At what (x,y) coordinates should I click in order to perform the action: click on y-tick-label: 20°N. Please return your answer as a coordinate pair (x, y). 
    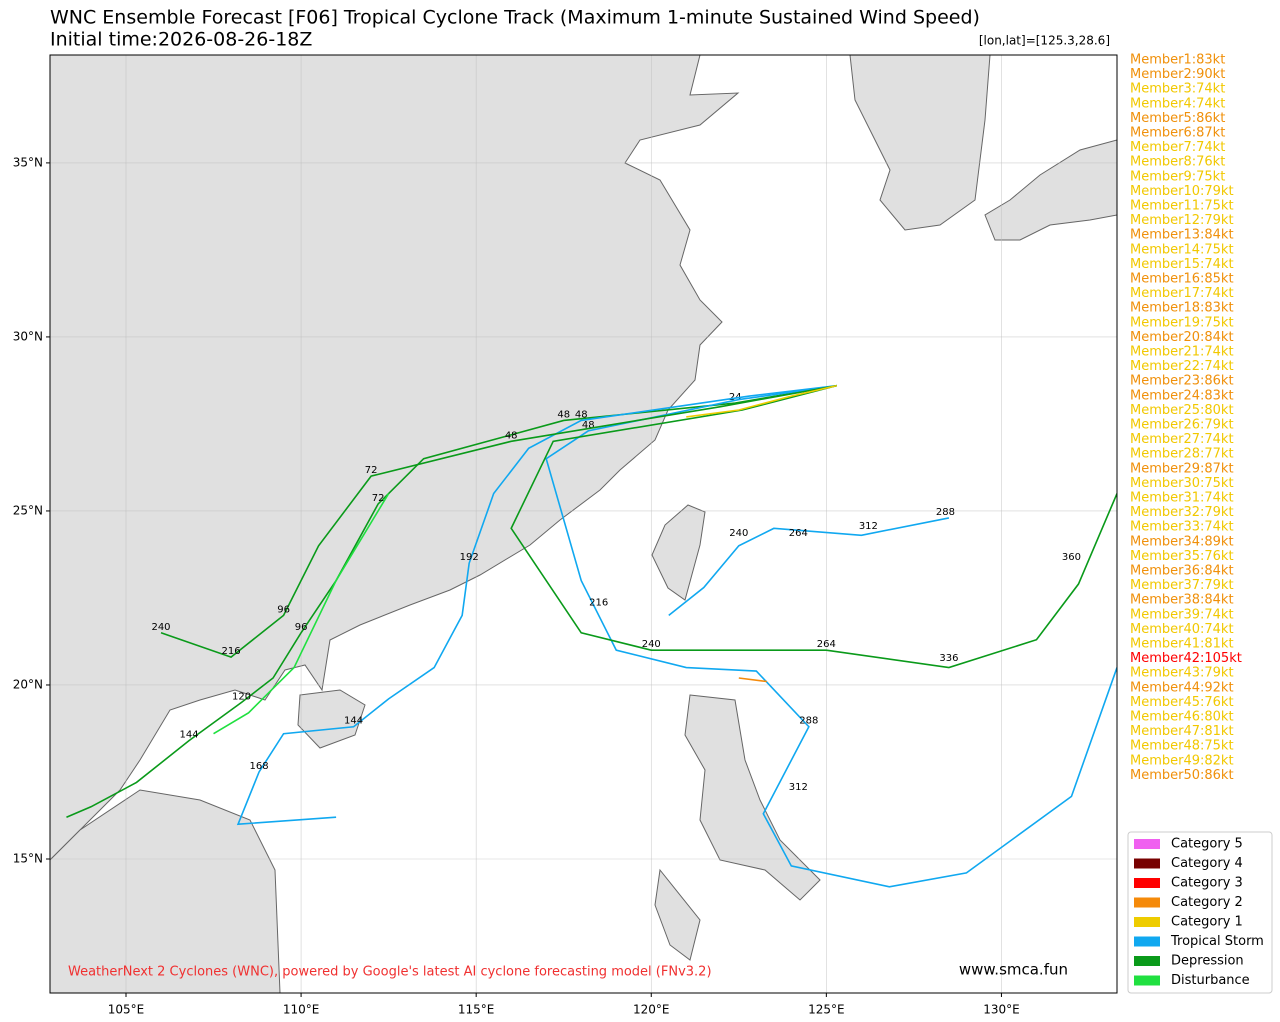
    Looking at the image, I should click on (28, 684).